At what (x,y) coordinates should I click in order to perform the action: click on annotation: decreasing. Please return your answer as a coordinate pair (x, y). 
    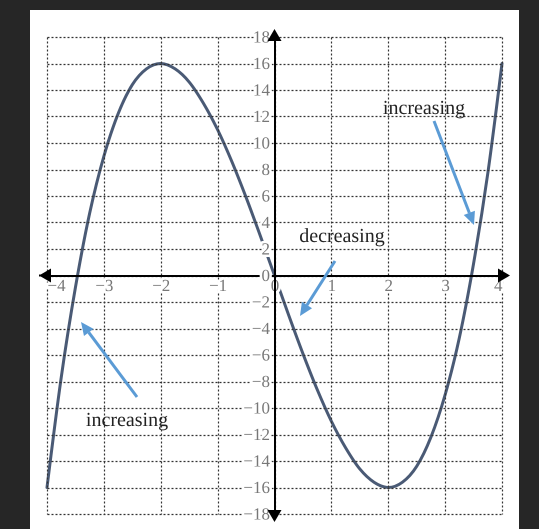
    Looking at the image, I should click on (342, 236).